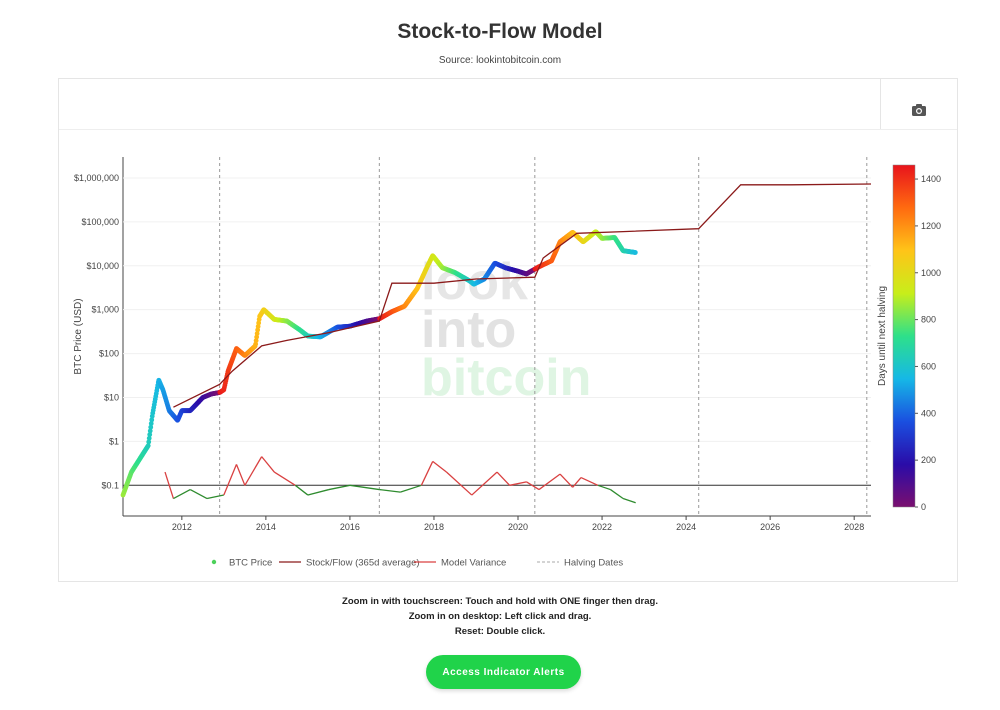 The image size is (1000, 710). What do you see at coordinates (214, 562) in the screenshot?
I see `legend-swatch-btc-price` at bounding box center [214, 562].